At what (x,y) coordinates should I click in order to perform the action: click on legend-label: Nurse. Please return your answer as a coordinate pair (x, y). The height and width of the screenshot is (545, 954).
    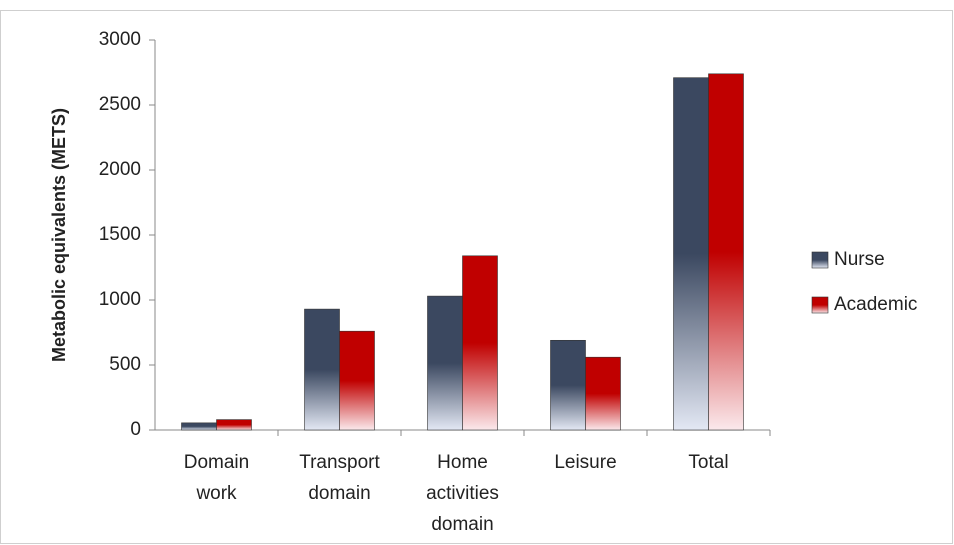
    Looking at the image, I should click on (859, 259).